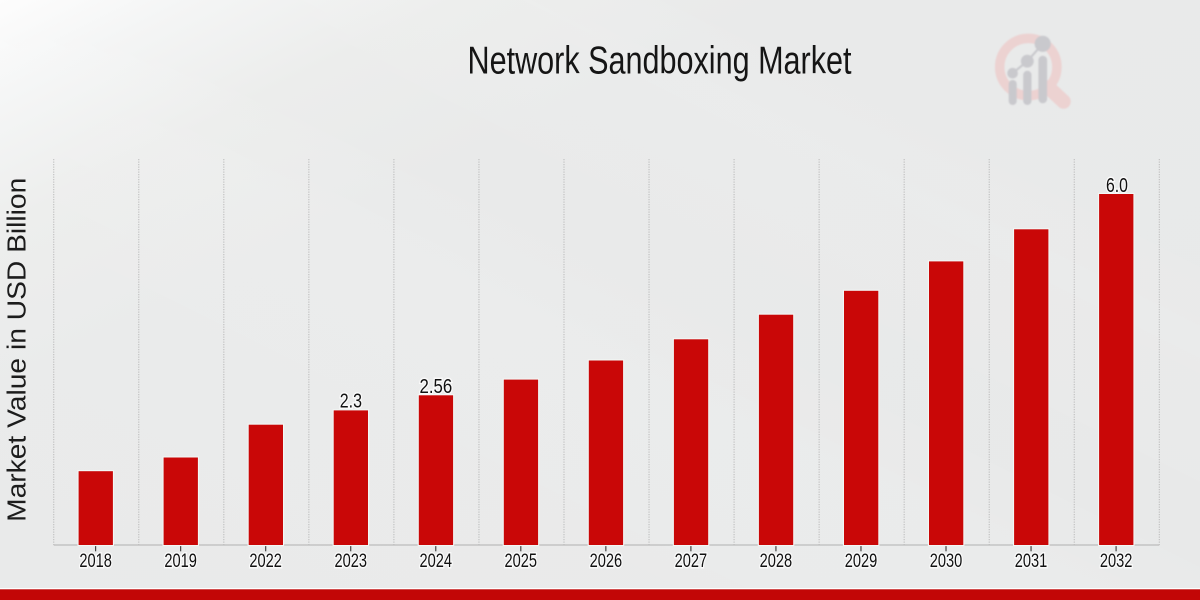 The height and width of the screenshot is (600, 1200). I want to click on svg-text: 2.3, so click(351, 400).